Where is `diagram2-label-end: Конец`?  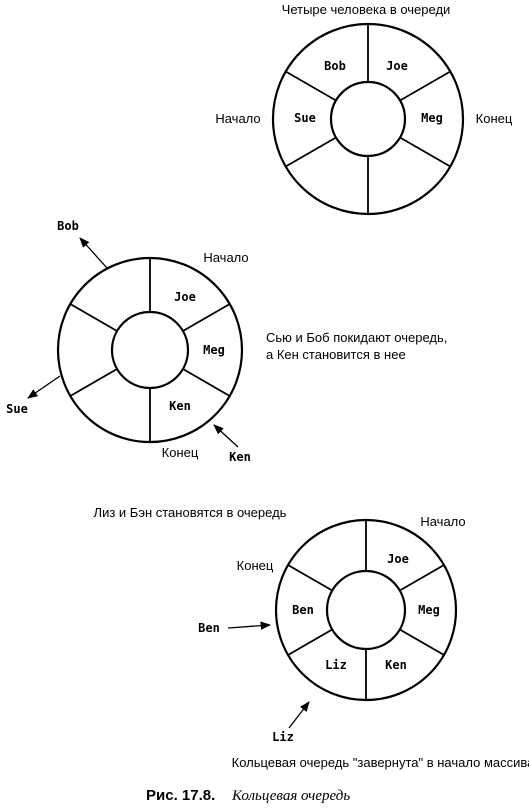
diagram2-label-end: Конец is located at coordinates (180, 452).